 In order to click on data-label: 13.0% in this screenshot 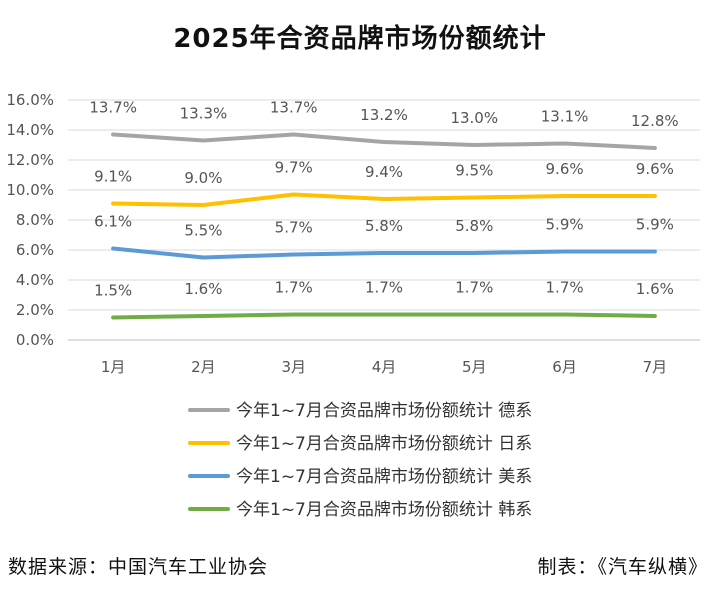, I will do `click(474, 118)`.